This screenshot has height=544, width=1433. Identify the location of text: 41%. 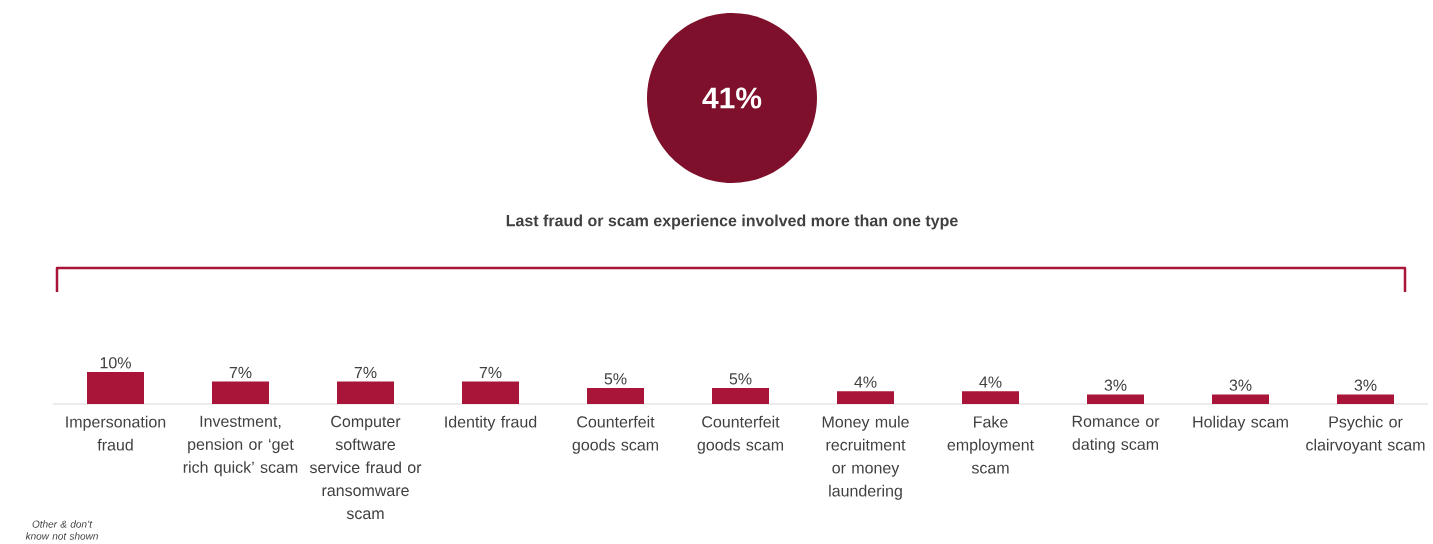
(732, 98).